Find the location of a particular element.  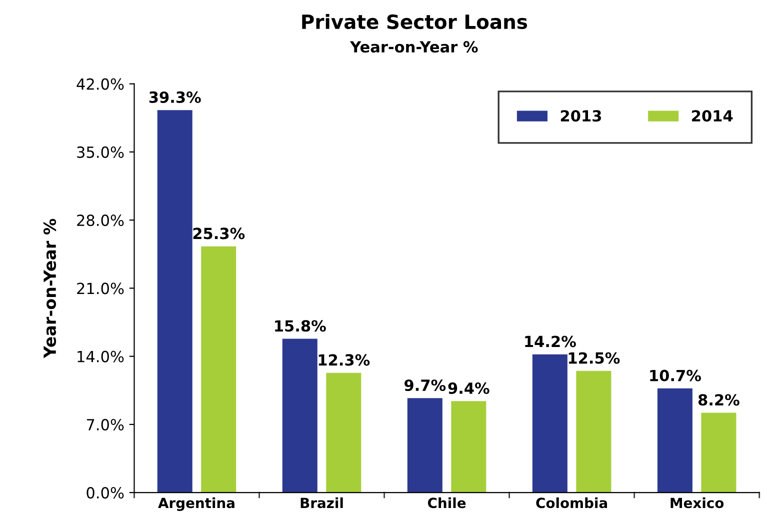

data-label: 8.2% is located at coordinates (719, 400).